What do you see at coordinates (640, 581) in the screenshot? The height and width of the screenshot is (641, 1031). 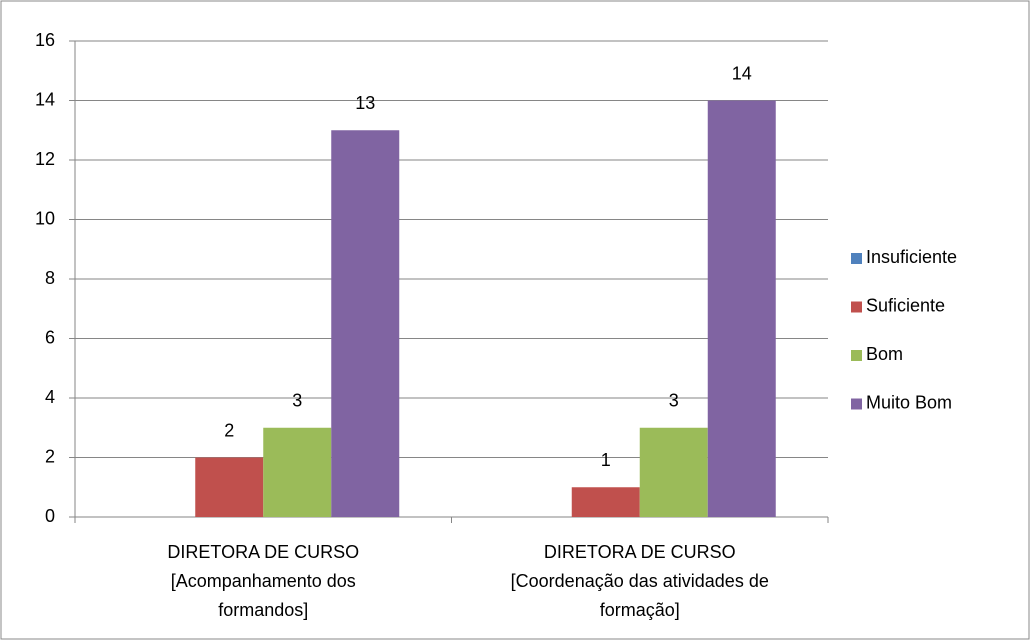 I see `x-tick-label: [Coordenação das atividades de` at bounding box center [640, 581].